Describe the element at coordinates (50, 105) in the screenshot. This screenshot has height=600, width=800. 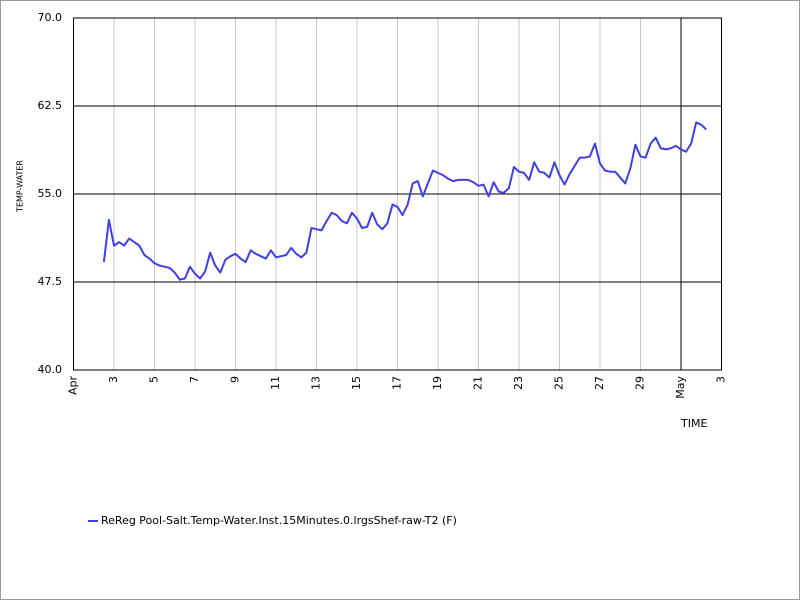
I see `y-tick-label: 62.5` at that location.